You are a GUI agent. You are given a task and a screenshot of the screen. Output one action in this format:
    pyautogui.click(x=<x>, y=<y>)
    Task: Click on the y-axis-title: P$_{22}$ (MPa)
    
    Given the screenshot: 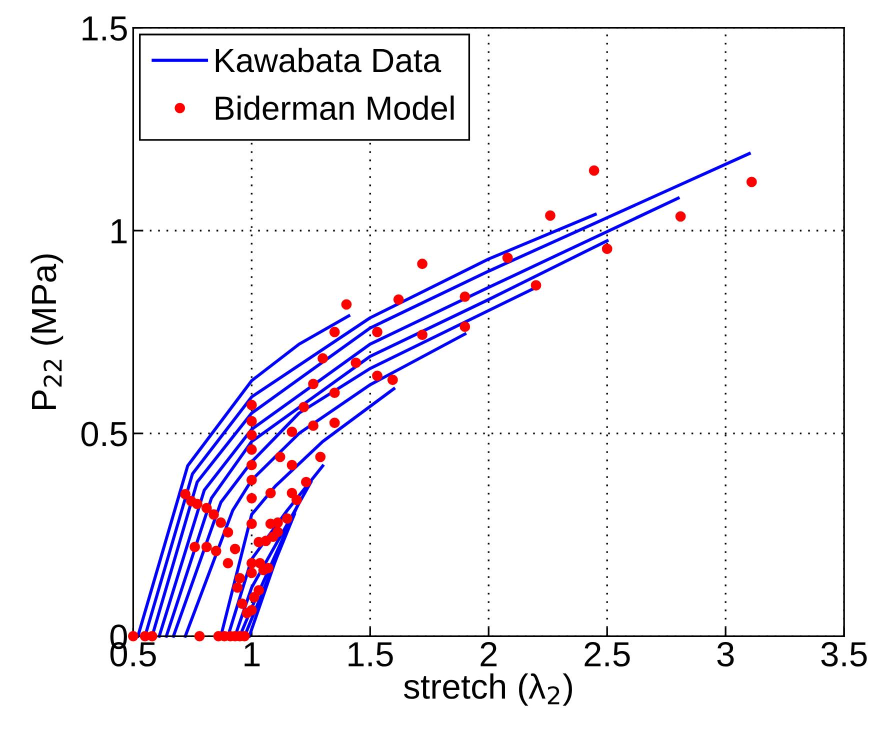 What is the action you would take?
    pyautogui.click(x=47, y=332)
    